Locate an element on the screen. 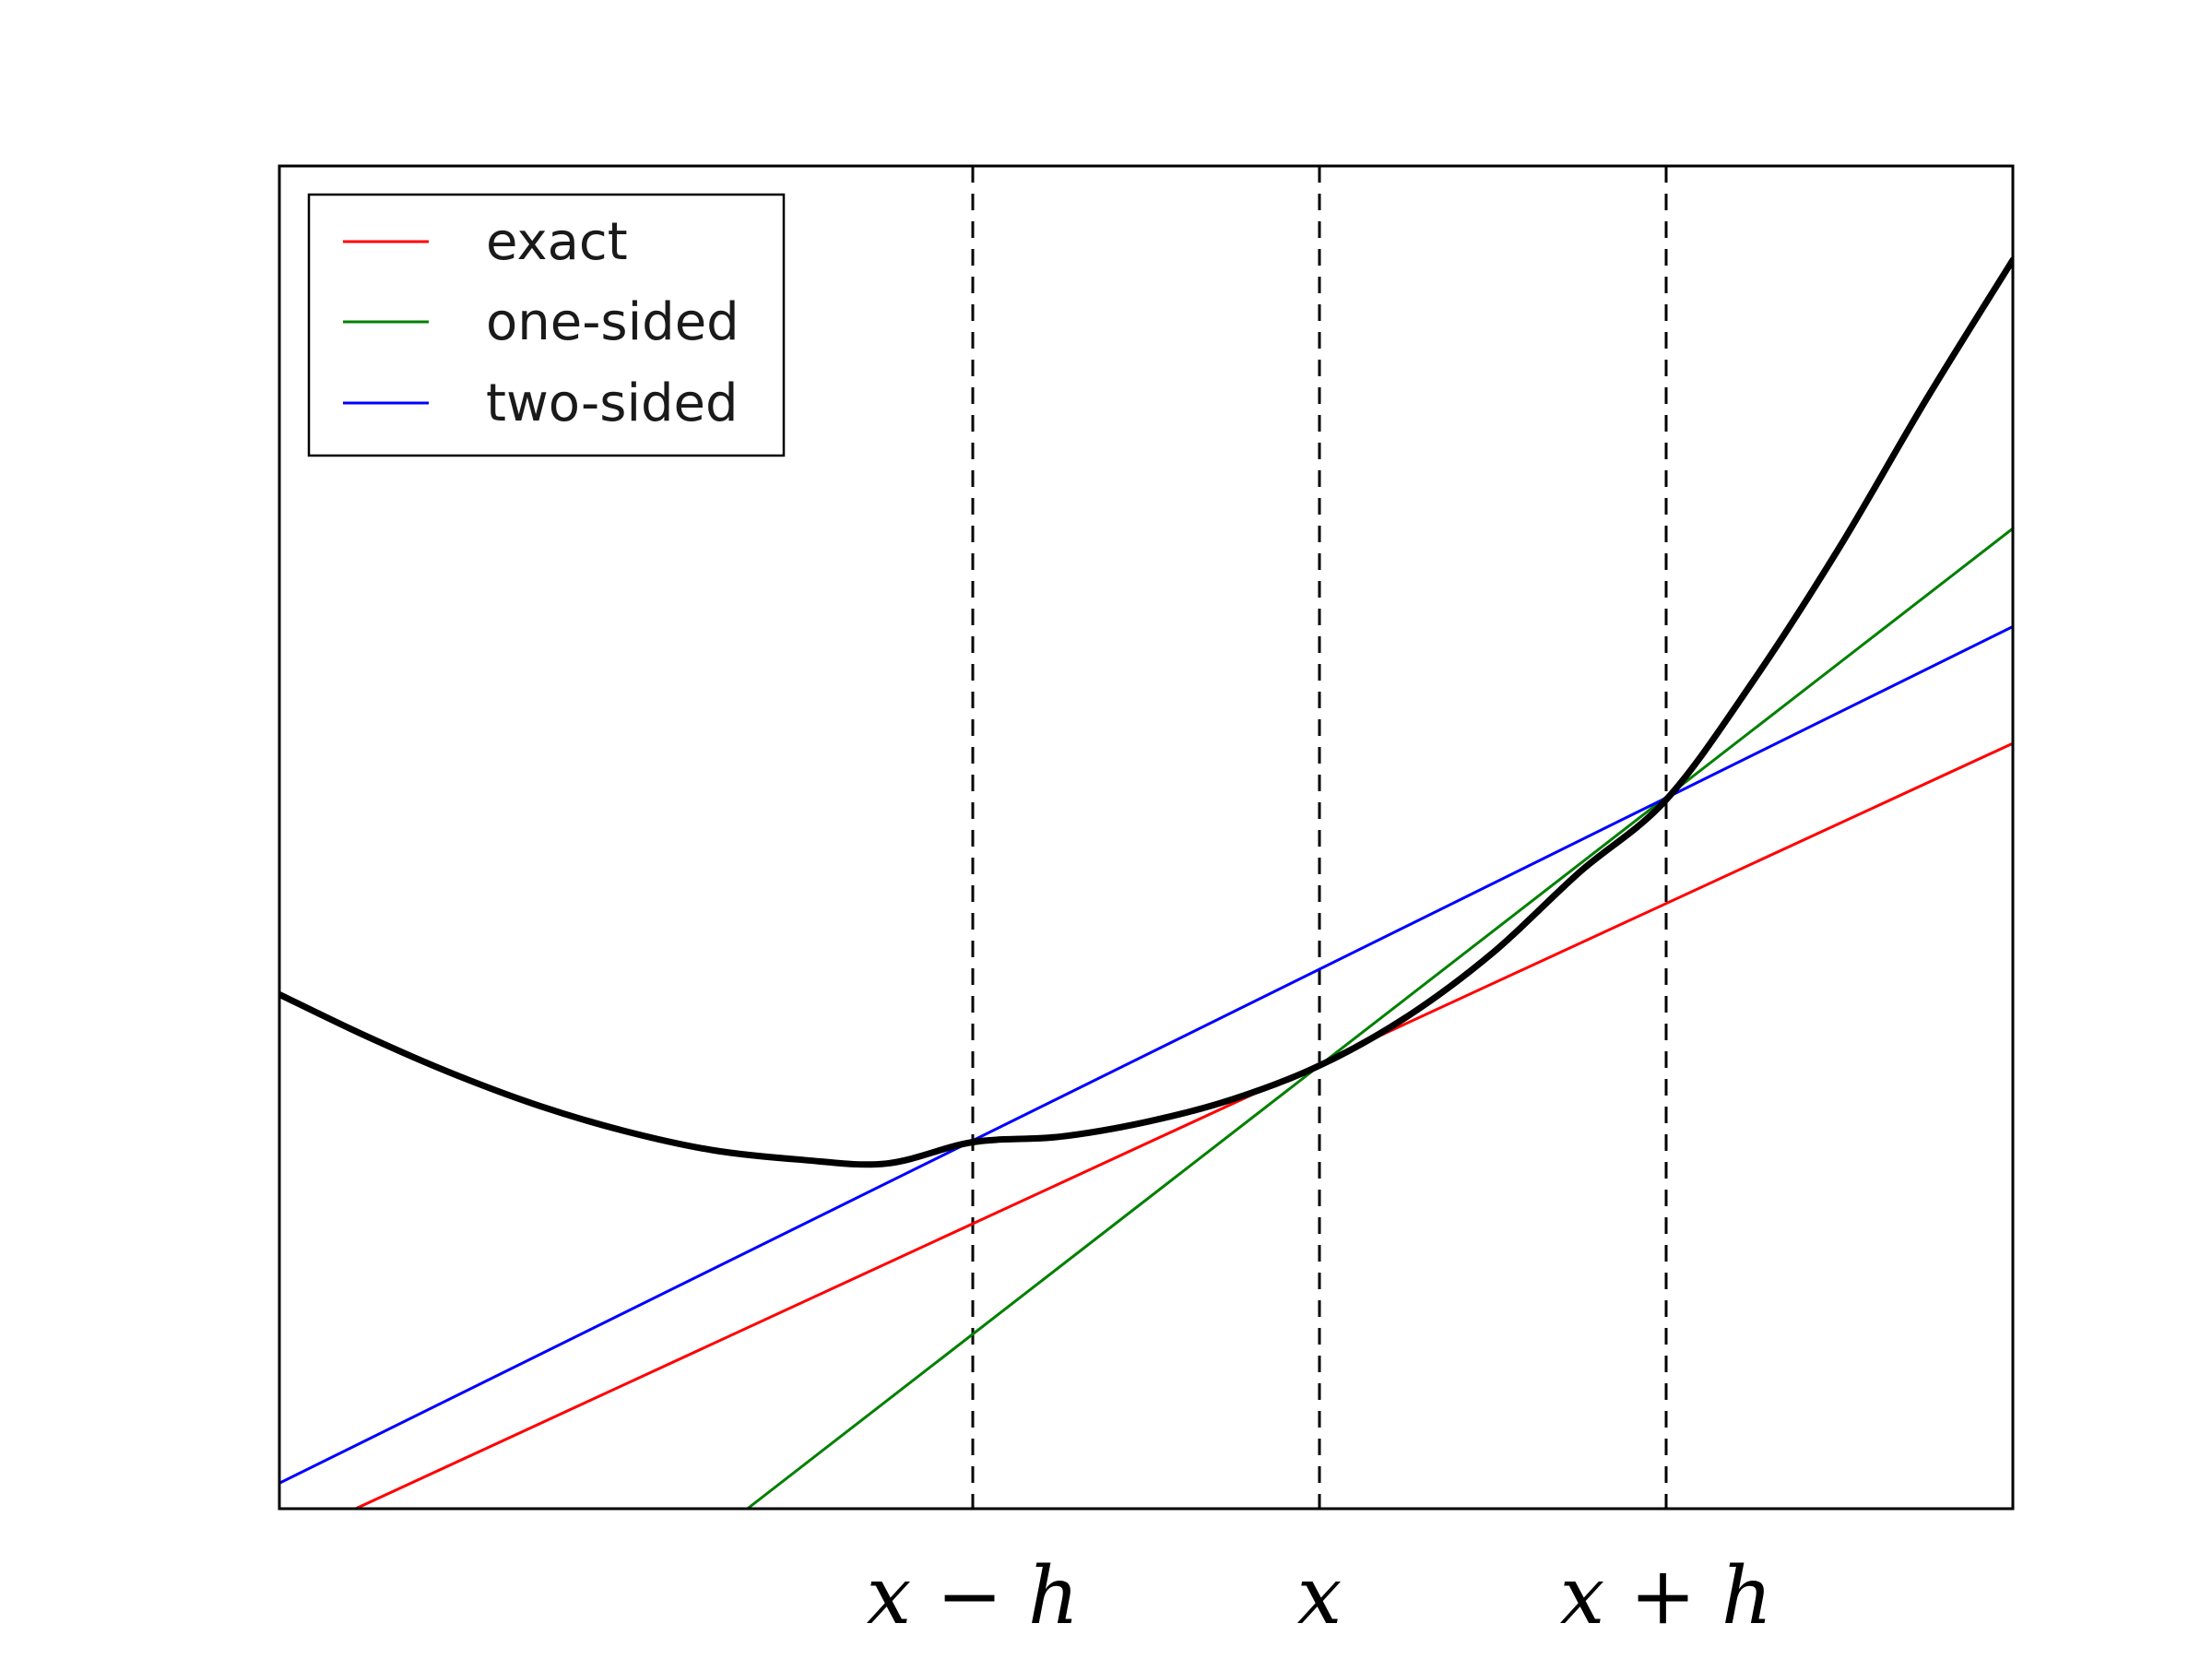 Image resolution: width=2212 pixels, height=1659 pixels. x-tick-label-0: x − h is located at coordinates (974, 1596).